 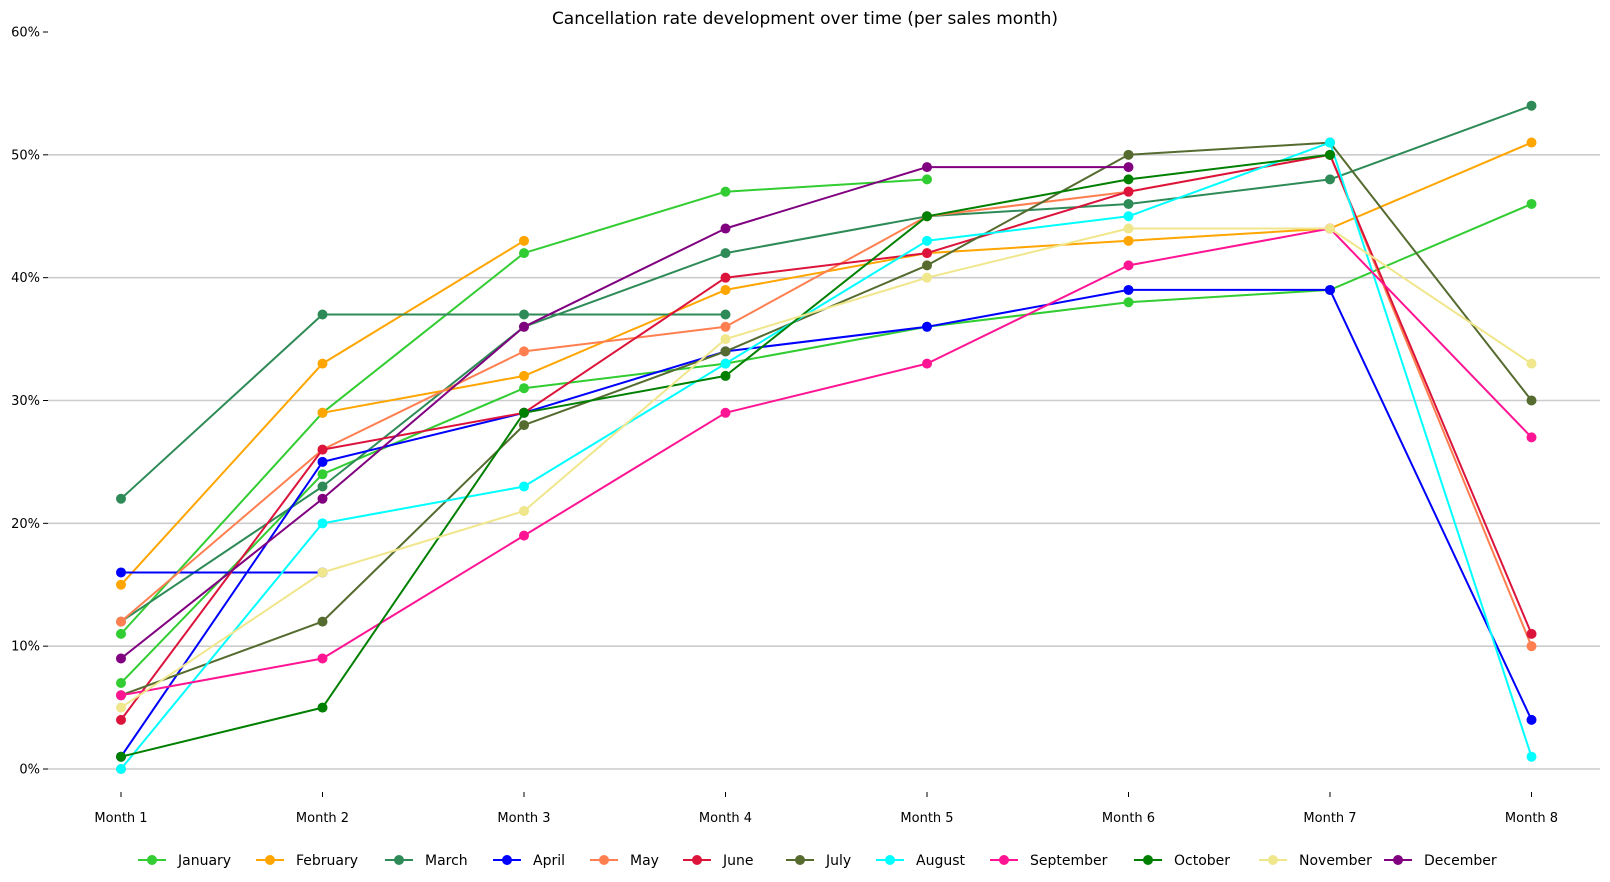 I want to click on y-tick-label: 30%, so click(x=25, y=401).